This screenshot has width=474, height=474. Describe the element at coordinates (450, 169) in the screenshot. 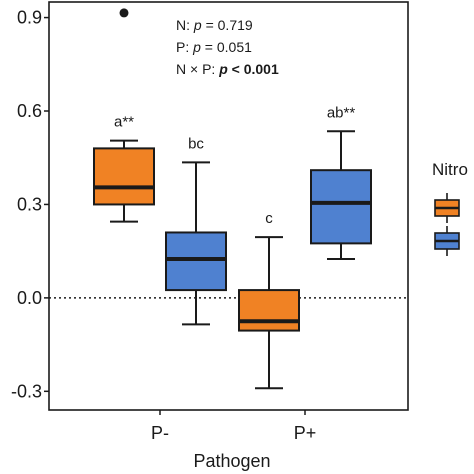

I see `legend-title: Nitro` at that location.